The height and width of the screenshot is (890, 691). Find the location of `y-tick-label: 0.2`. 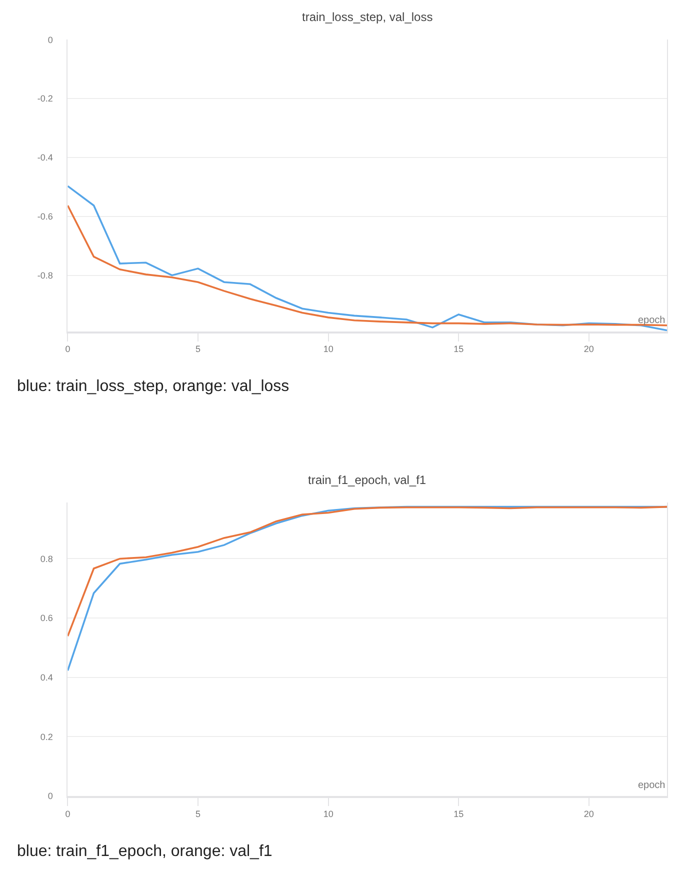

y-tick-label: 0.2 is located at coordinates (46, 737).